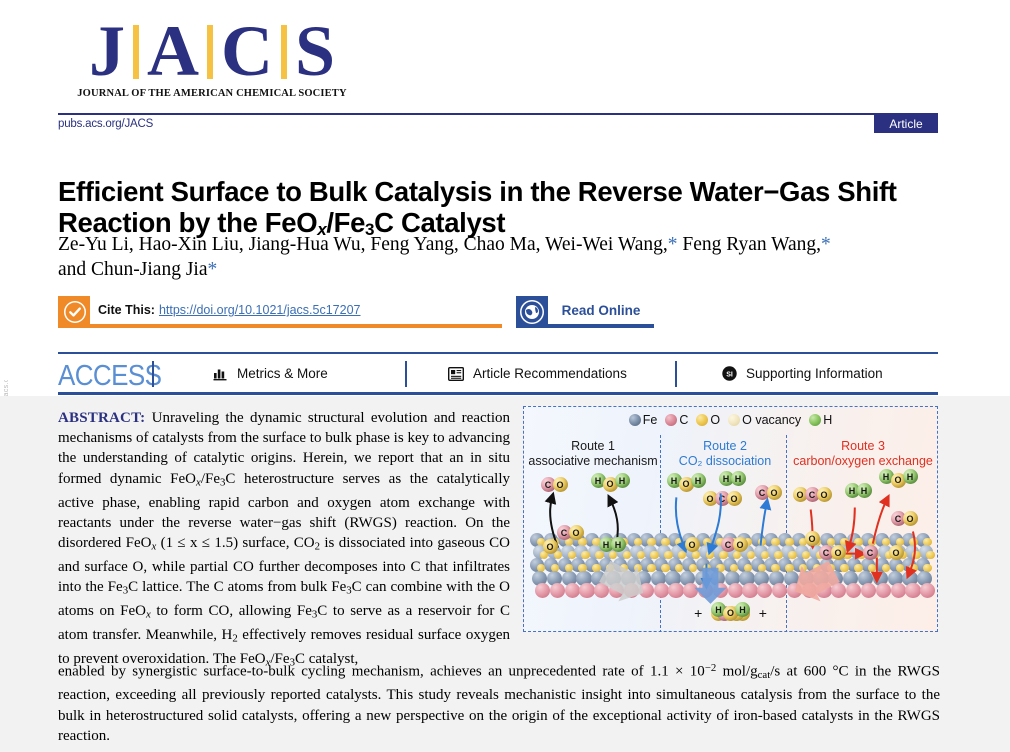 The image size is (1010, 752). I want to click on route-number: Route 2, so click(725, 446).